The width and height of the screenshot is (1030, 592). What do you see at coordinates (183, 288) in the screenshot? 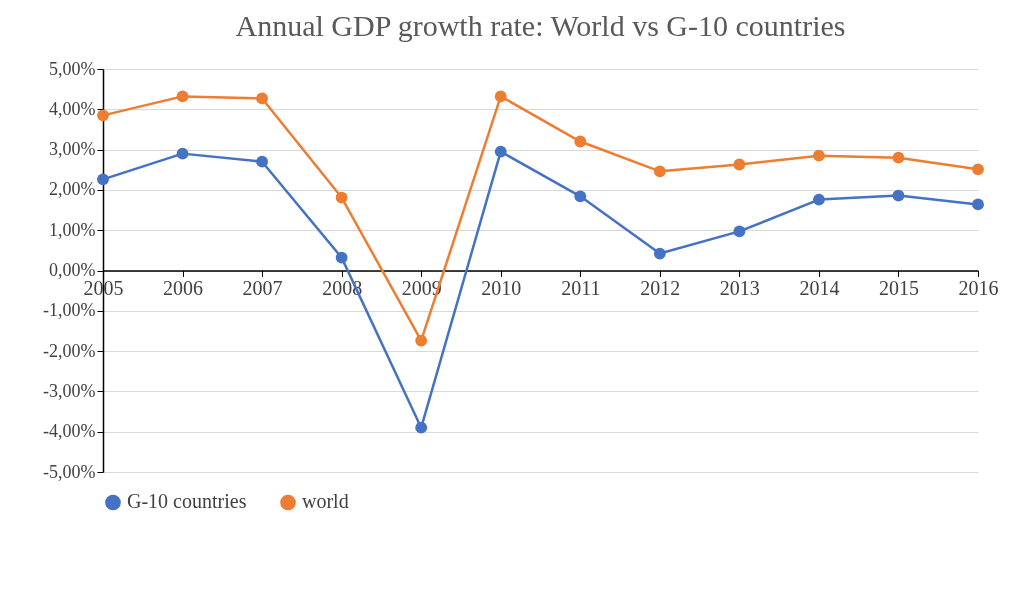
I see `x-tick-label: 2006` at bounding box center [183, 288].